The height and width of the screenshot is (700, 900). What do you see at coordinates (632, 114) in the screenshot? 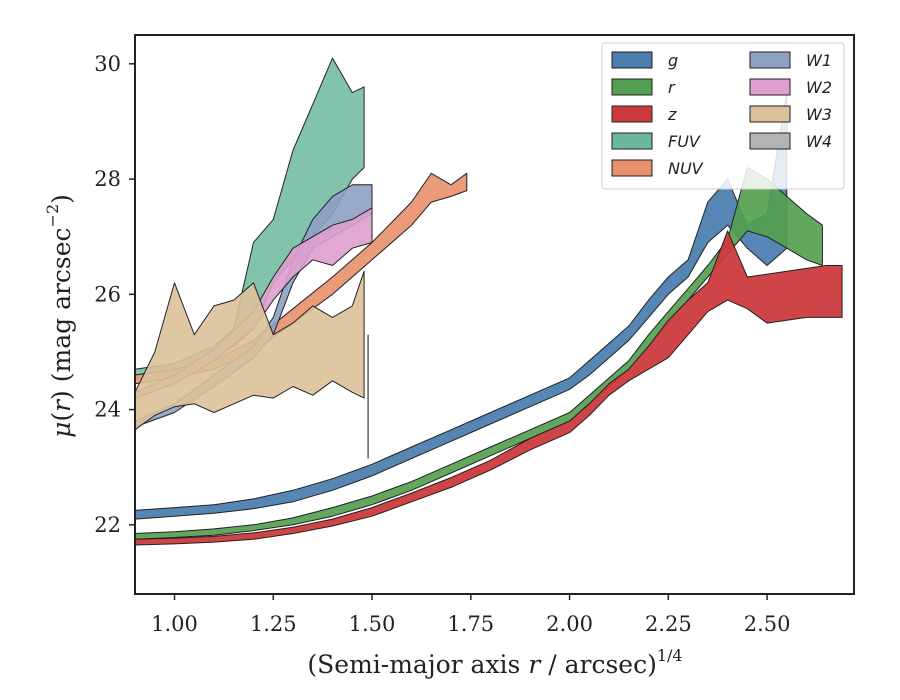
I see `legend-swatch-z` at bounding box center [632, 114].